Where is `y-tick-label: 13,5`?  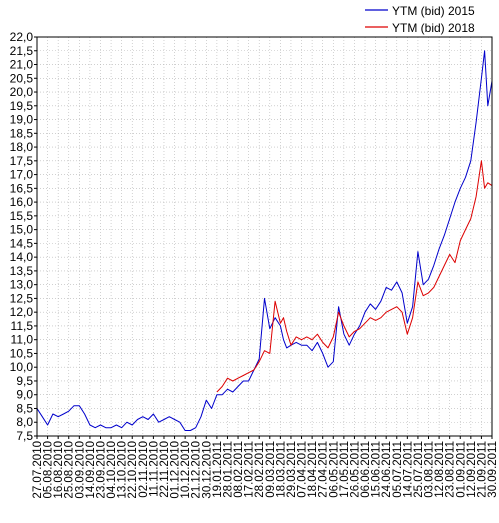 y-tick-label: 13,5 is located at coordinates (22, 271).